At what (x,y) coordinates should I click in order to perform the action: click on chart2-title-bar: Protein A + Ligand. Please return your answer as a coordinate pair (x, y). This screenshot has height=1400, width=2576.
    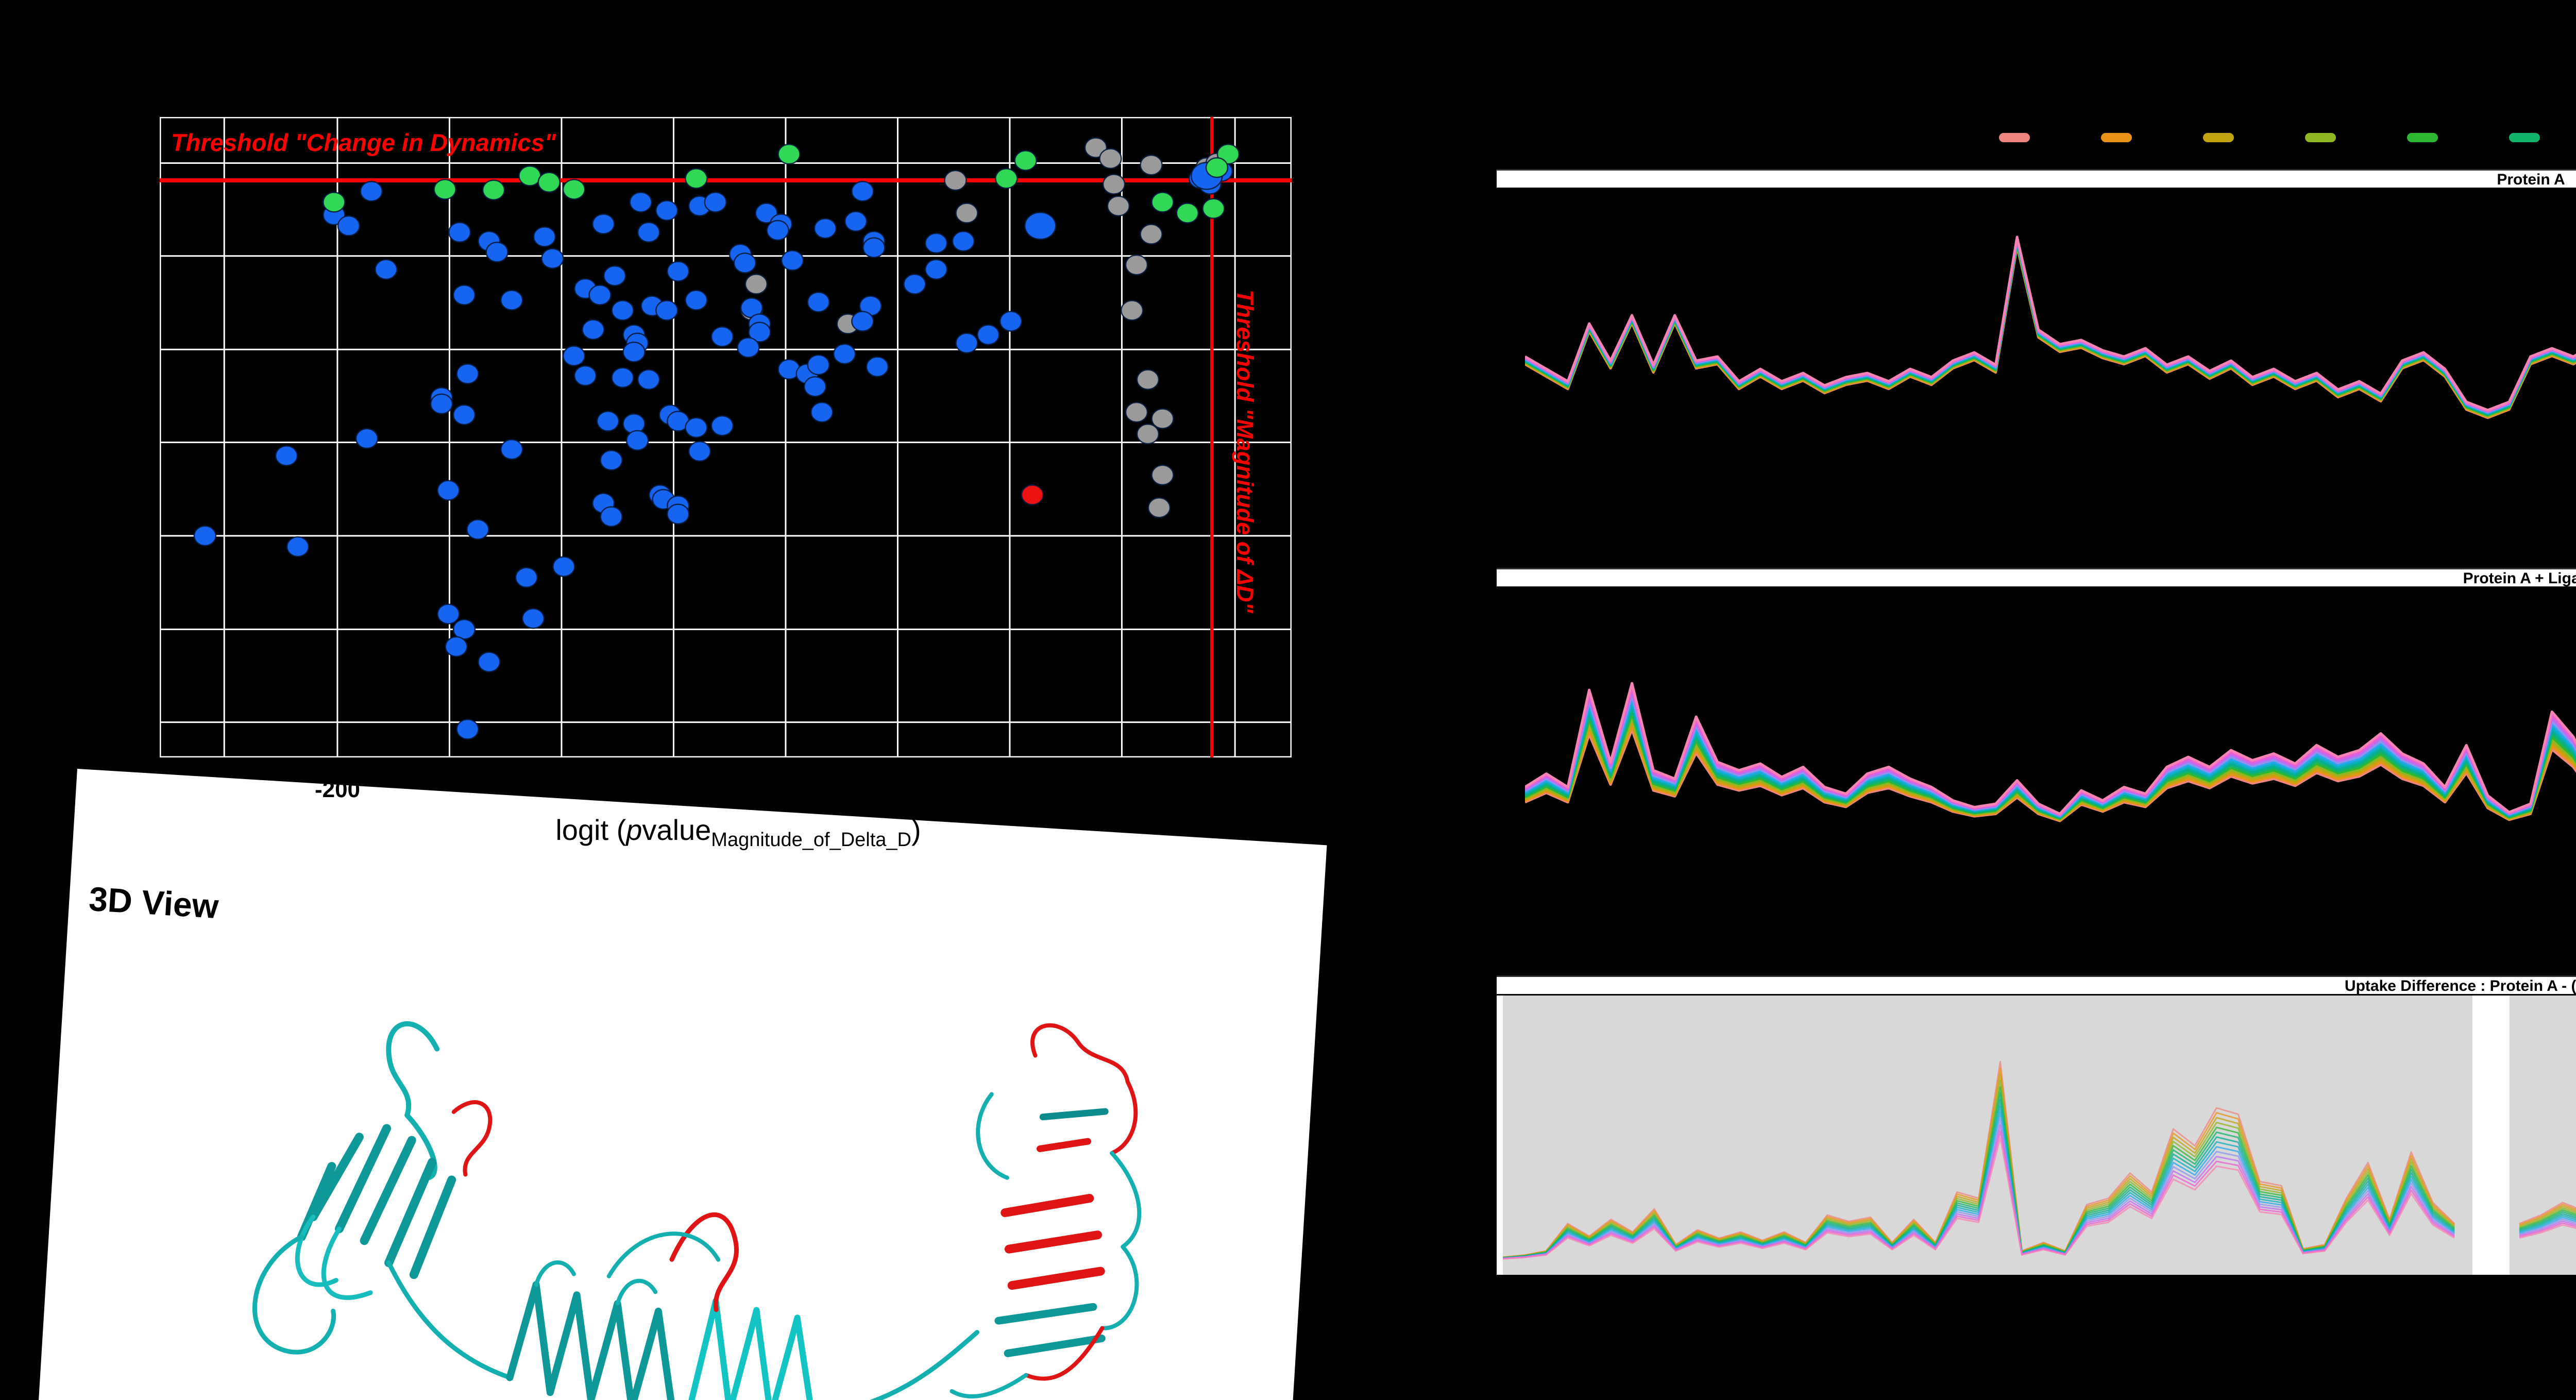
    Looking at the image, I should click on (2036, 577).